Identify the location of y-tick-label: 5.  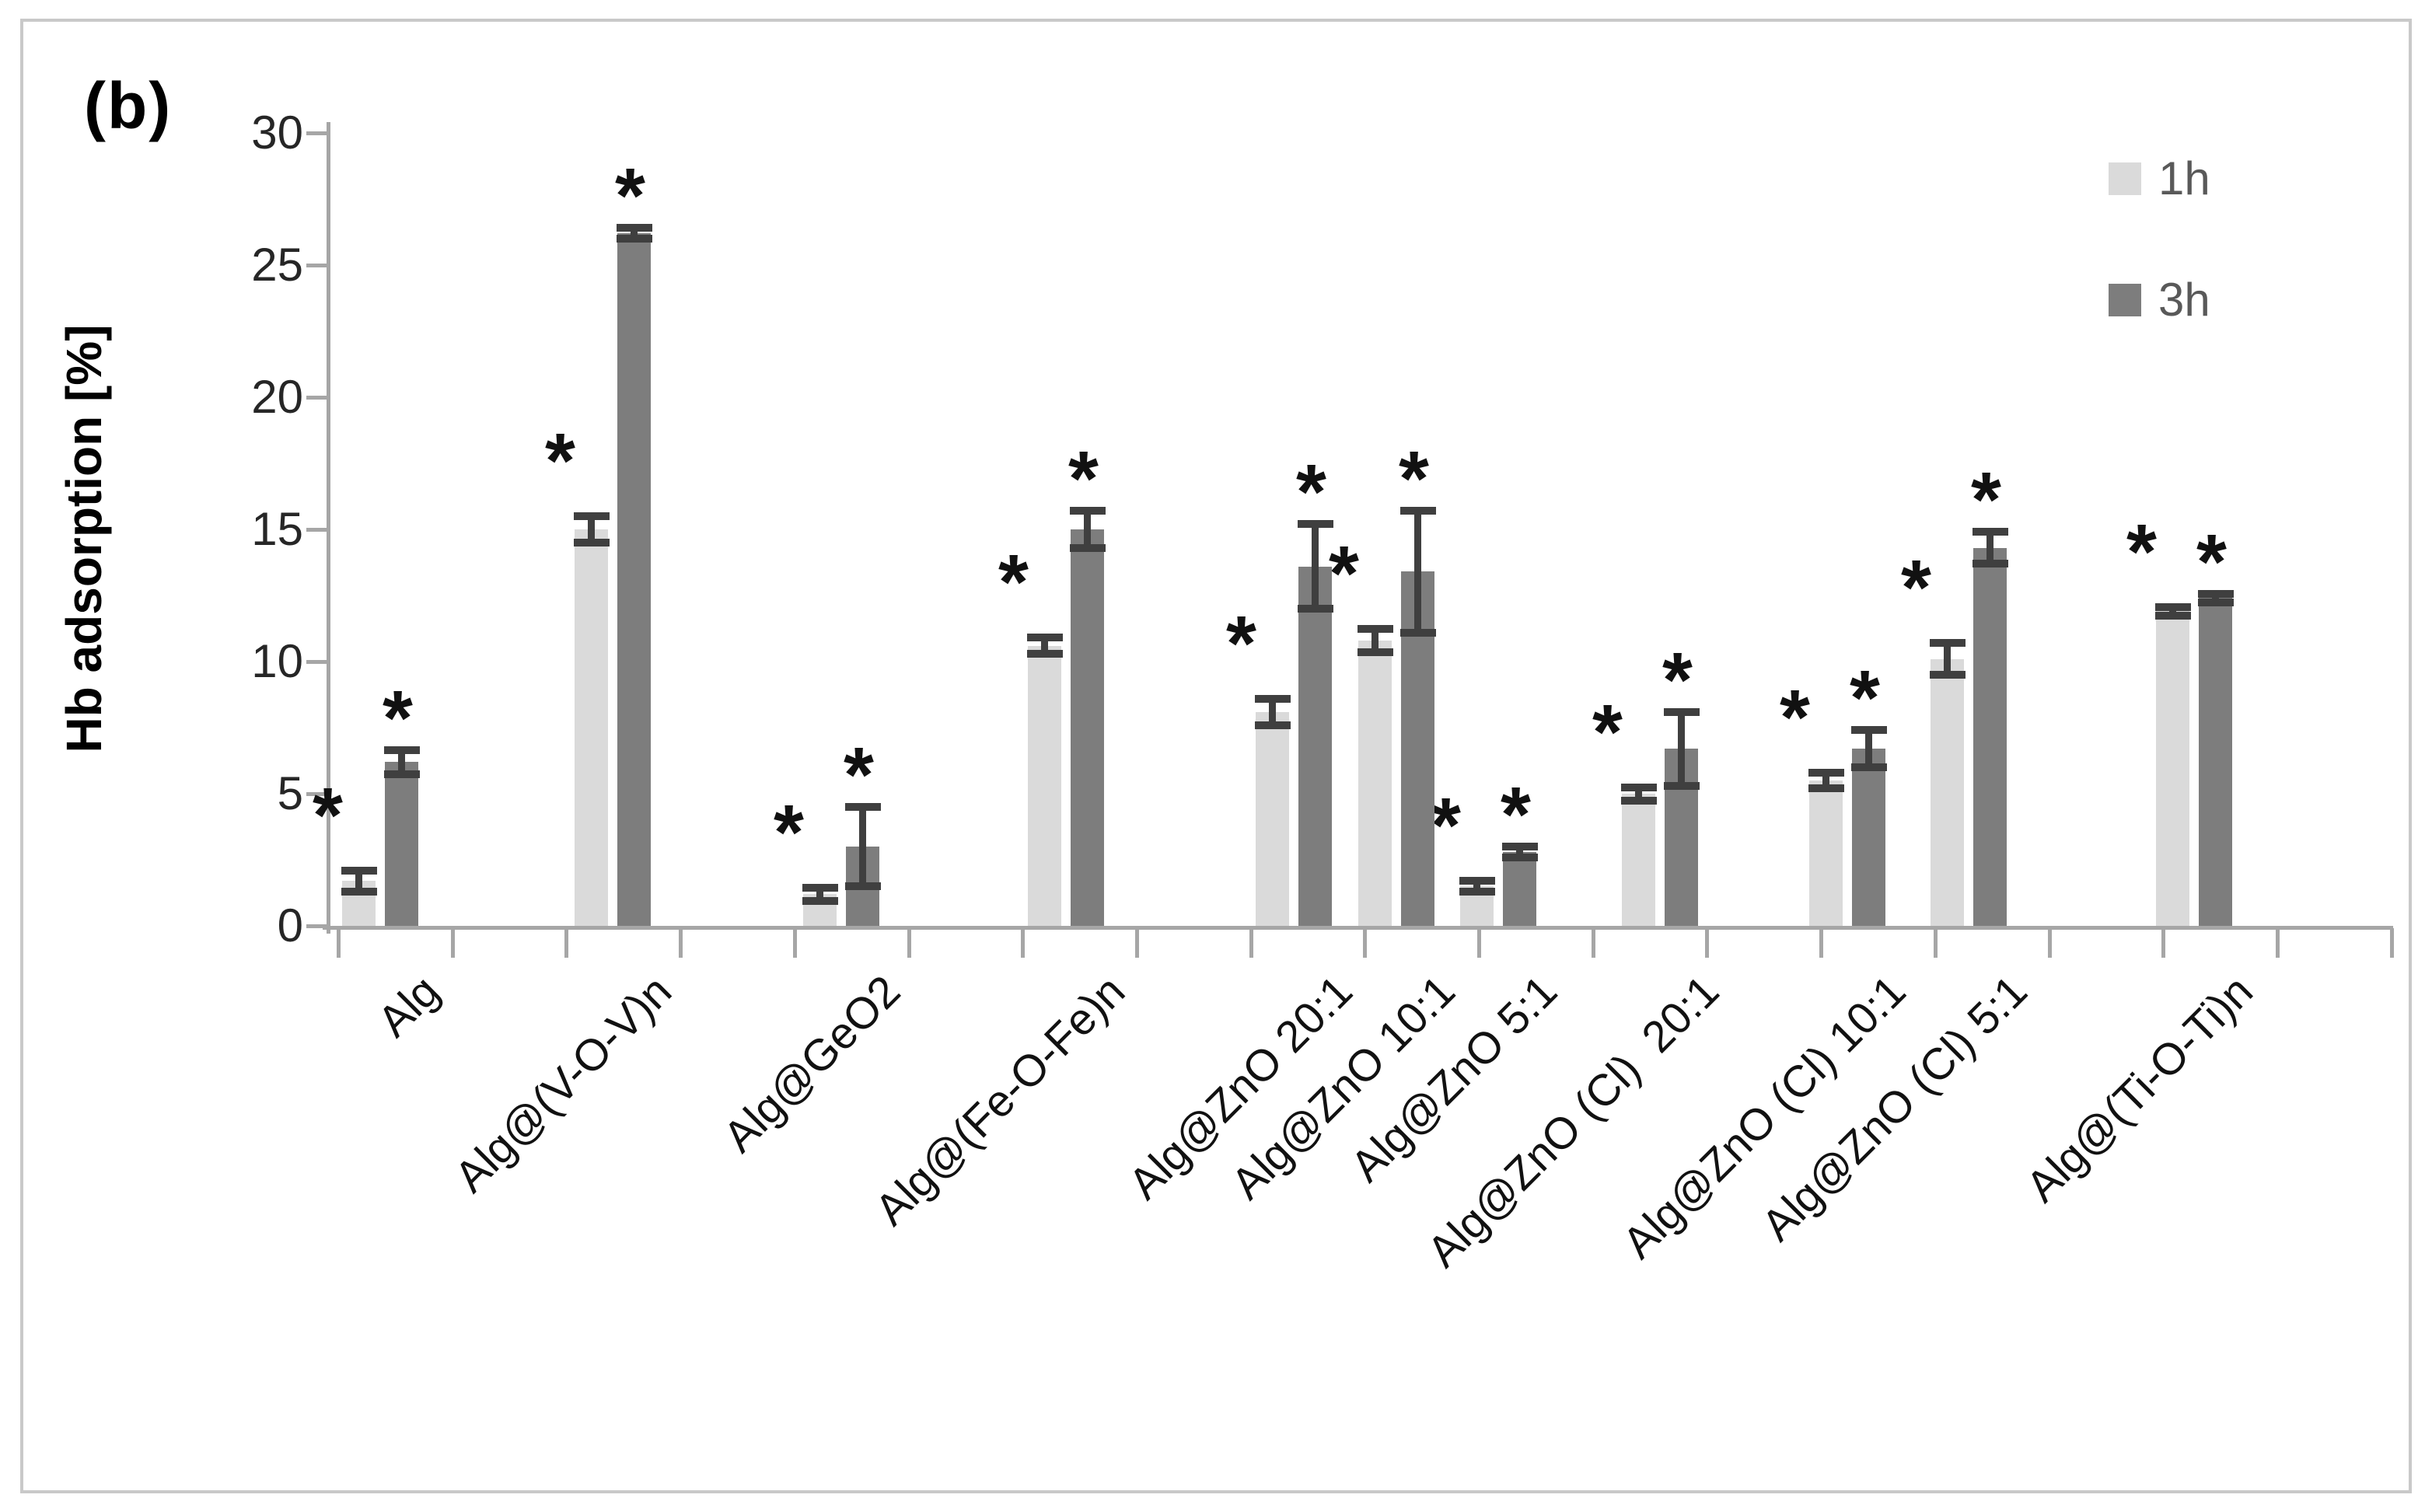
(290, 793).